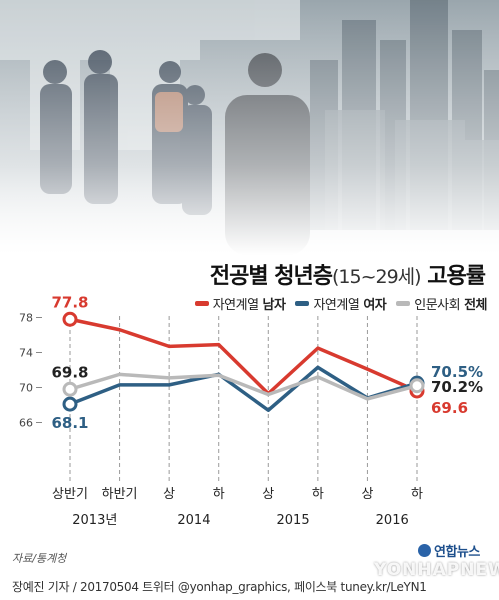  What do you see at coordinates (377, 277) in the screenshot?
I see `title-range: (15~29세)` at bounding box center [377, 277].